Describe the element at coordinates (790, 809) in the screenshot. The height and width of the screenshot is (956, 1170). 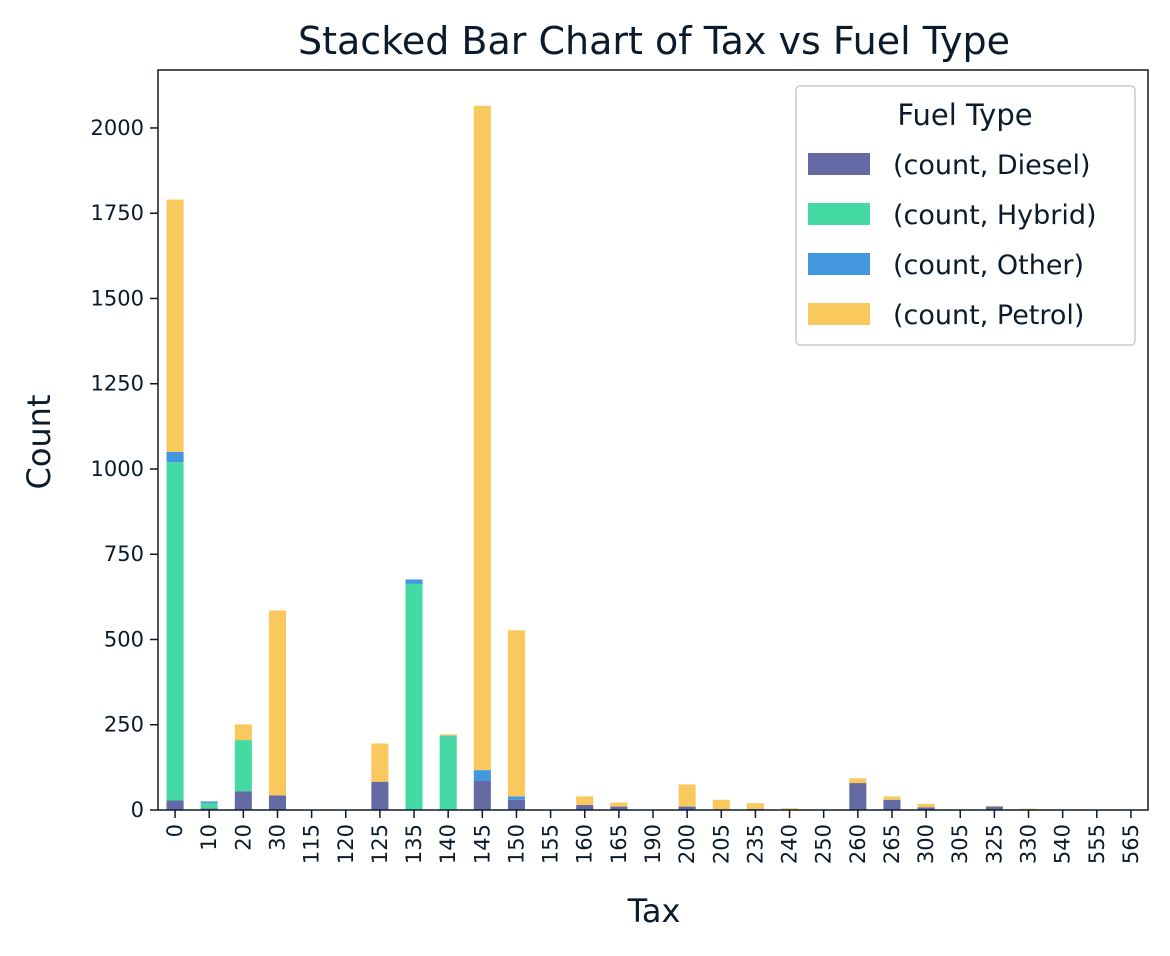
I see `bar-segment-240-count-petrol` at that location.